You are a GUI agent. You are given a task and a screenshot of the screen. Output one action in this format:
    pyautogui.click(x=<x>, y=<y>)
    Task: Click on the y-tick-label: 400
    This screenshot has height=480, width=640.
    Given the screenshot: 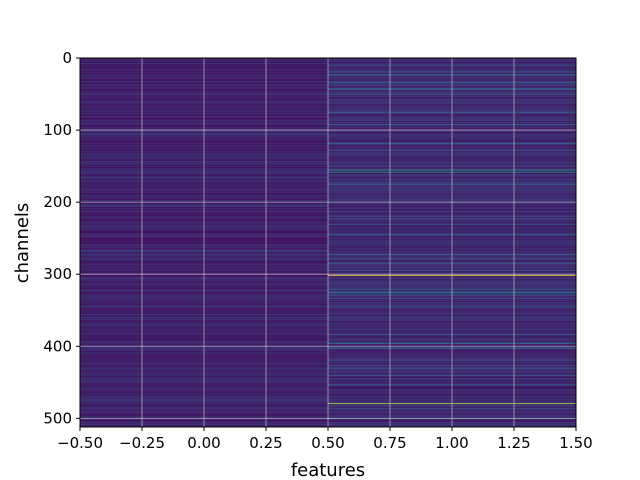 What is the action you would take?
    pyautogui.click(x=57, y=346)
    